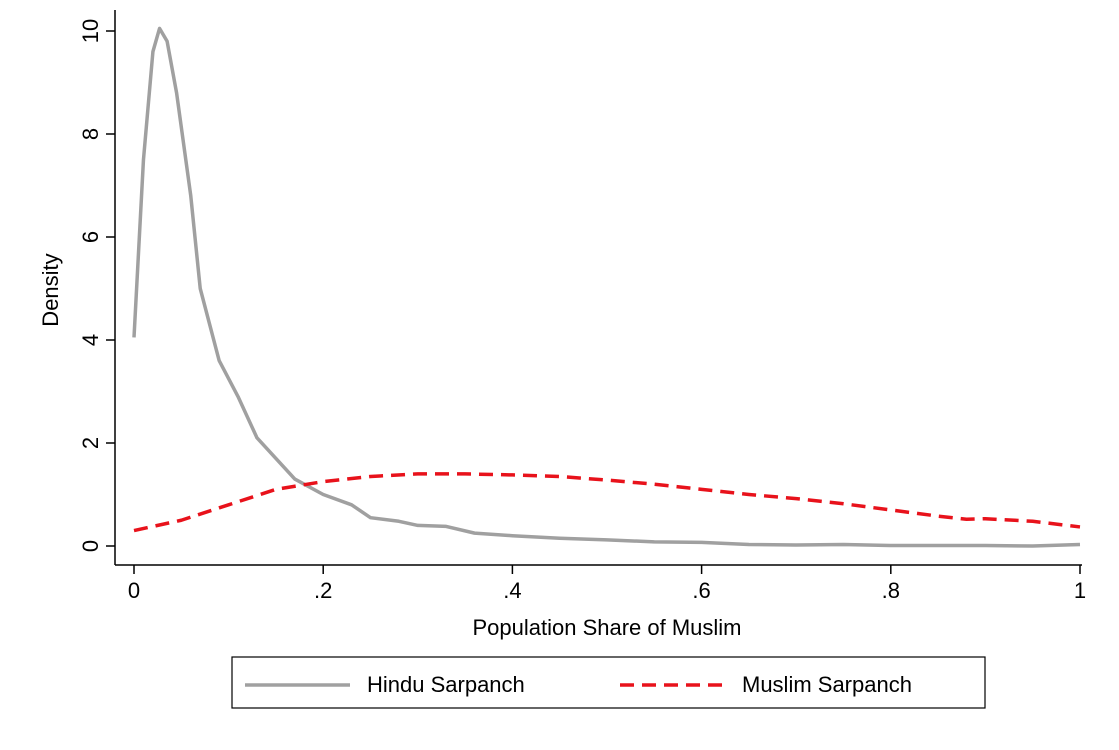 The height and width of the screenshot is (750, 1119). I want to click on y-tick-label: 0, so click(90, 546).